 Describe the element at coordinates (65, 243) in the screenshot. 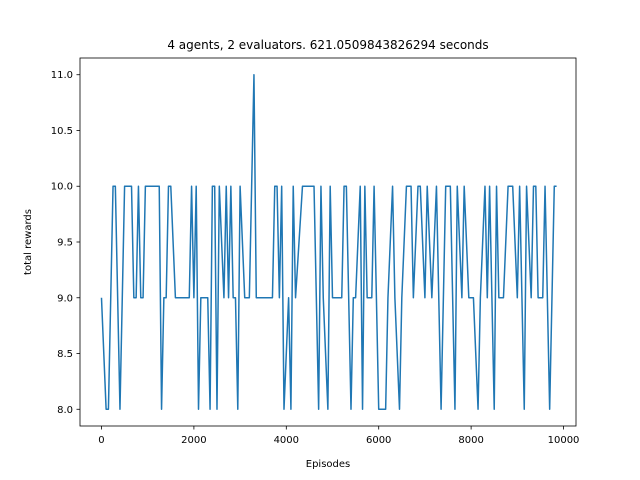

I see `y-tick-label: 9.5` at that location.